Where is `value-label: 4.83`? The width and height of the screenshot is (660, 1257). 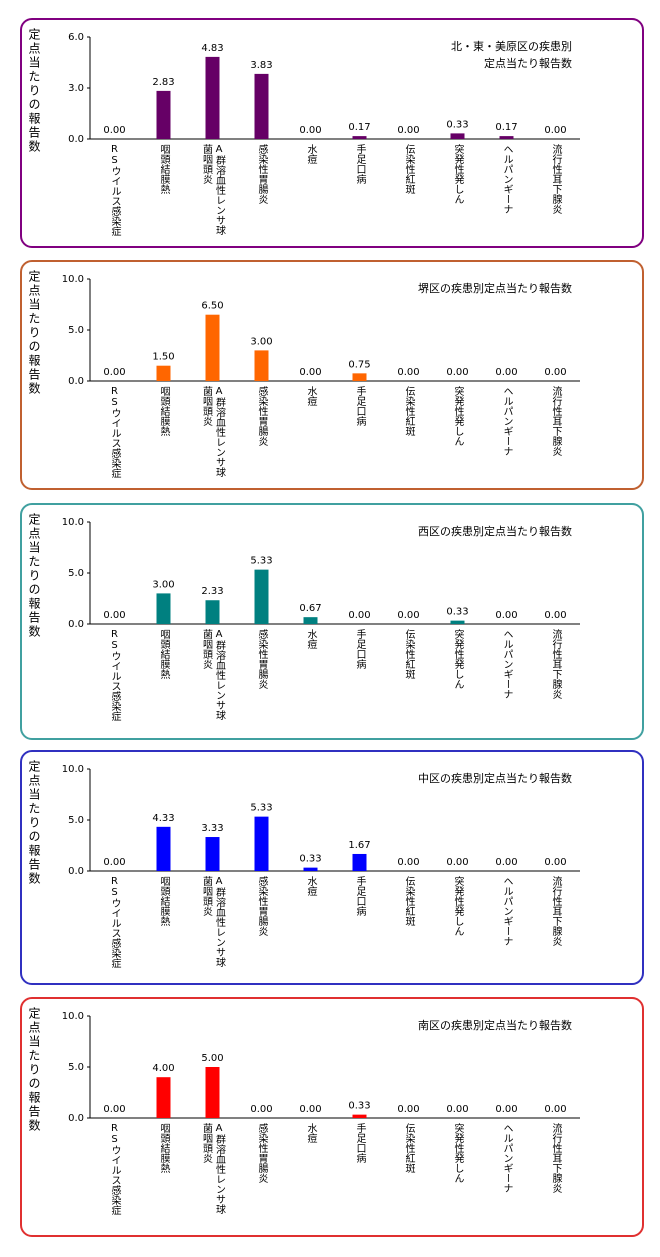
value-label: 4.83 is located at coordinates (212, 48).